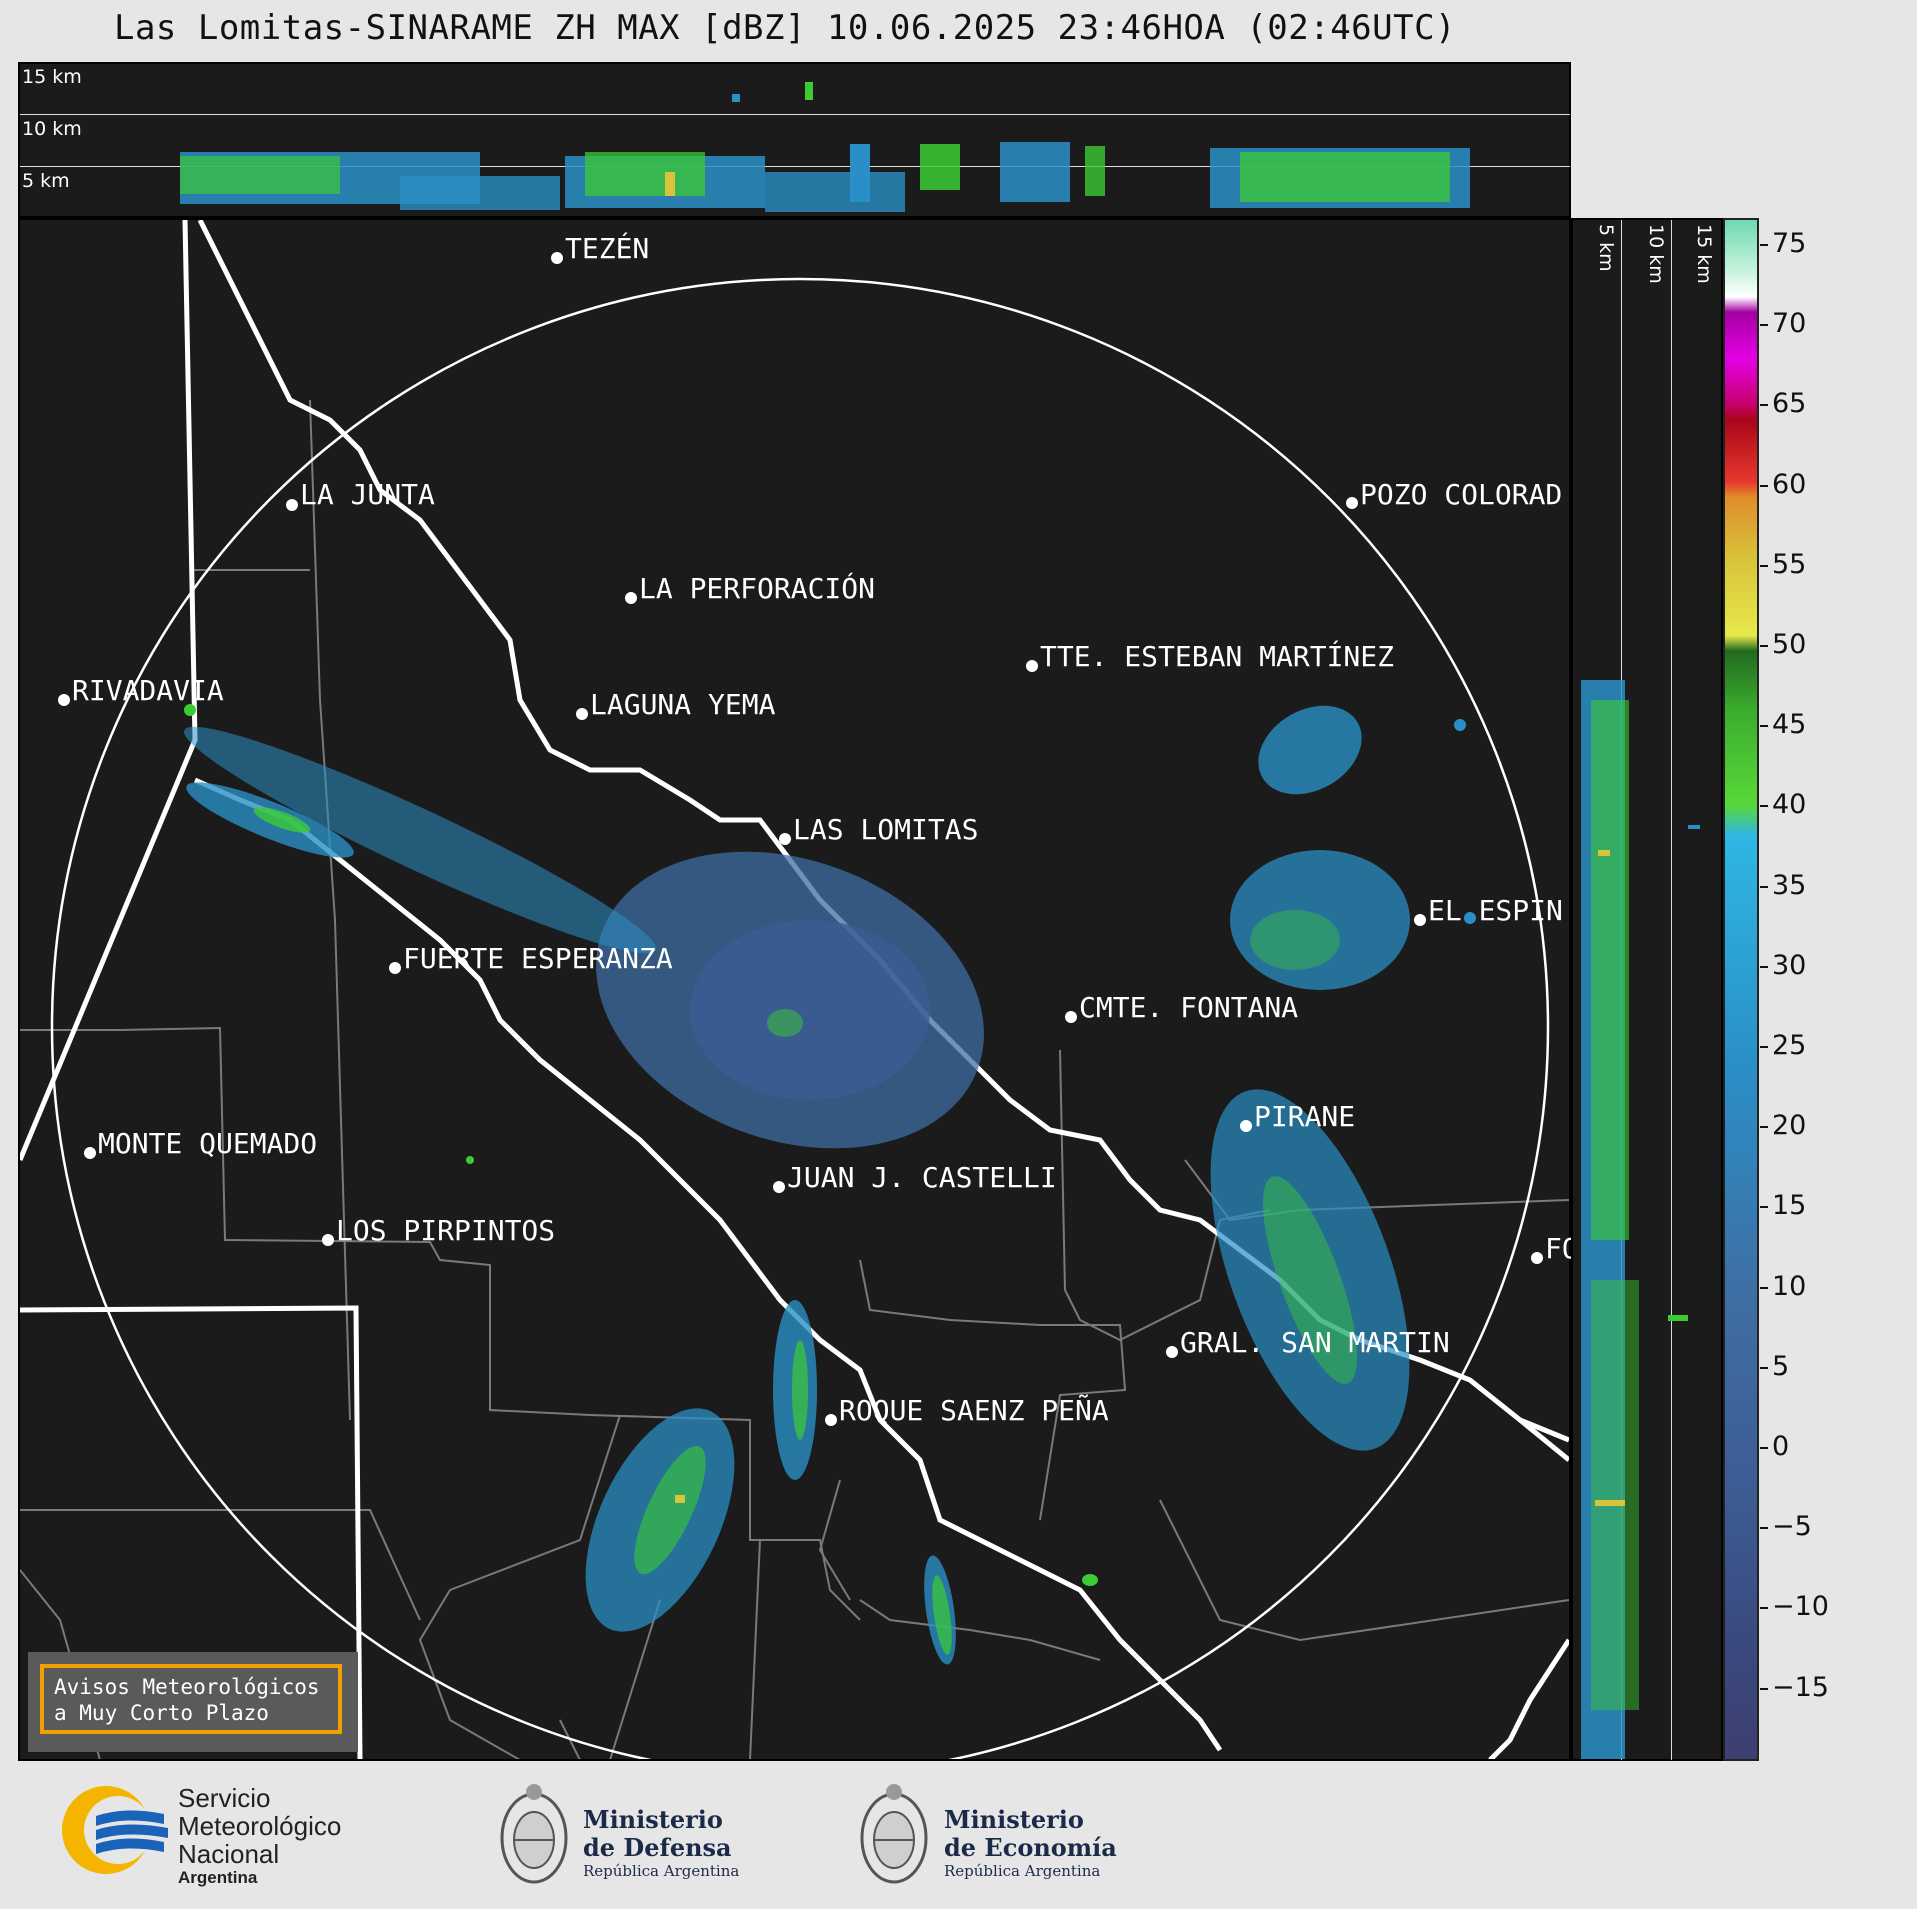 The height and width of the screenshot is (1909, 1917). What do you see at coordinates (46, 181) in the screenshot?
I see `alt-label-5km: 5 km` at bounding box center [46, 181].